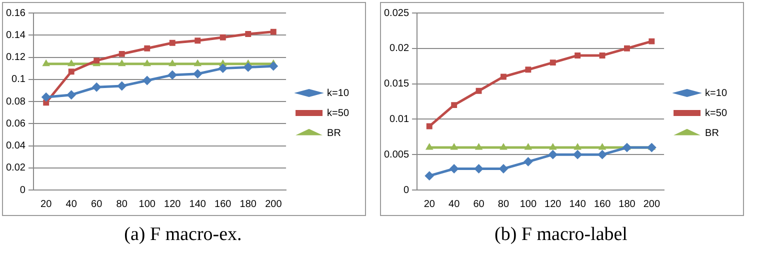 The image size is (766, 264). I want to click on y-tick-label: 0.16, so click(16, 13).